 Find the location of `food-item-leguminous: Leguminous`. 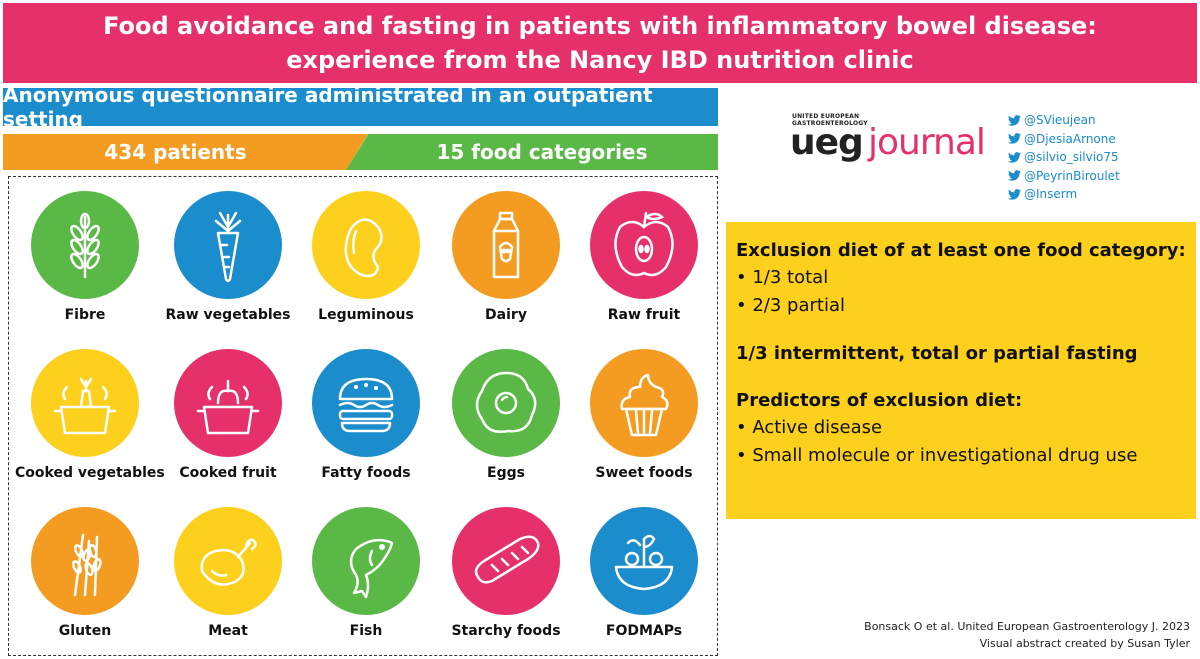

food-item-leguminous: Leguminous is located at coordinates (366, 257).